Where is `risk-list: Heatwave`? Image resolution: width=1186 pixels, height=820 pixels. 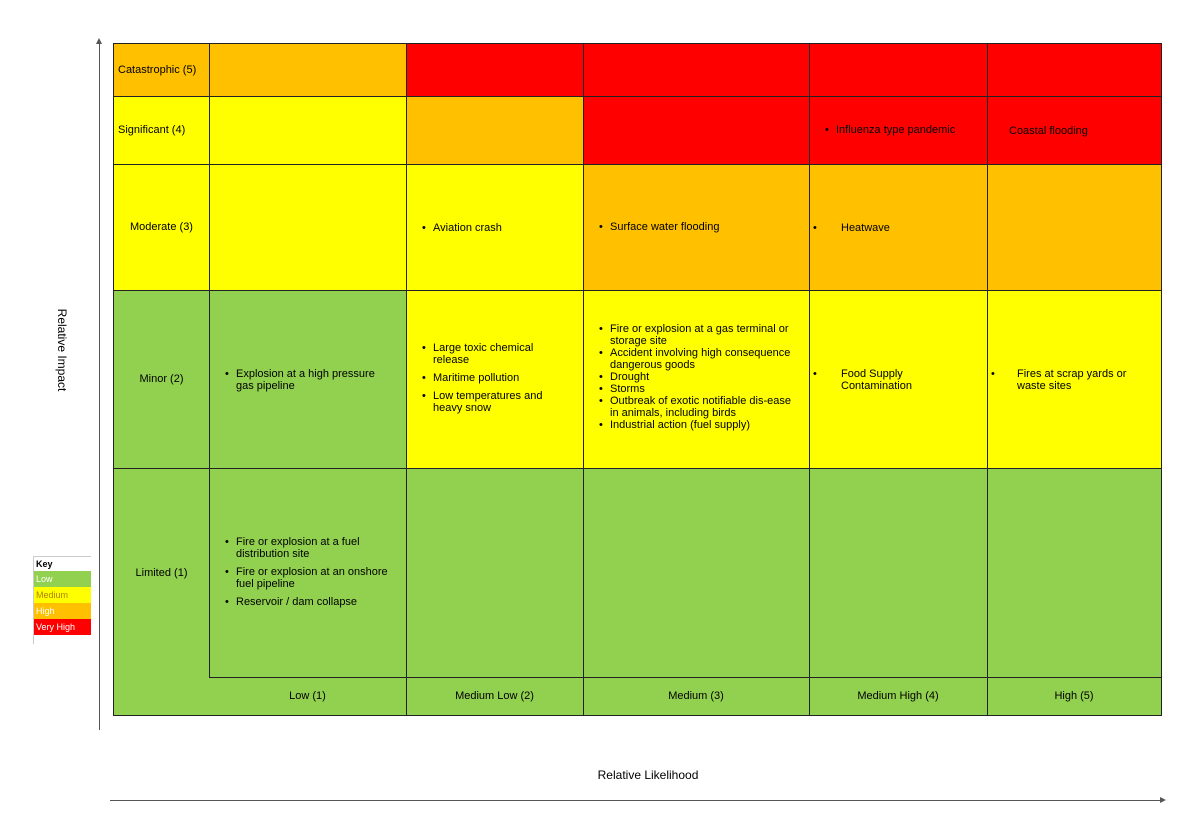 risk-list: Heatwave is located at coordinates (898, 228).